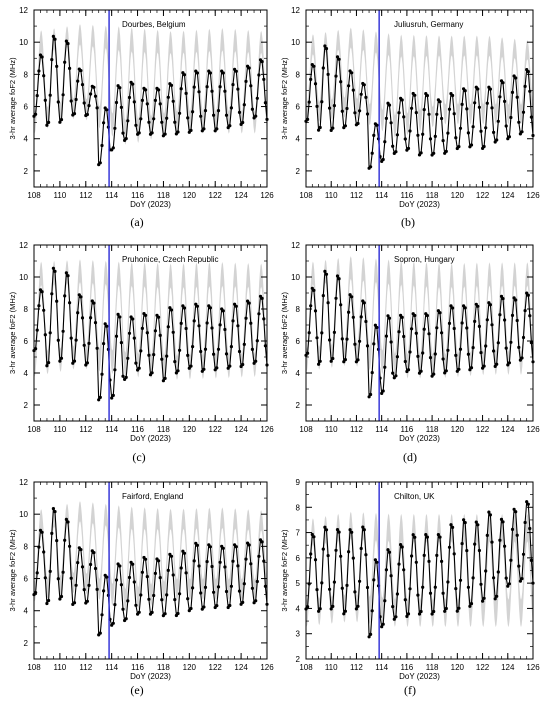 Image resolution: width=550 pixels, height=708 pixels. What do you see at coordinates (241, 429) in the screenshot?
I see `x-tick-label: 124` at bounding box center [241, 429].